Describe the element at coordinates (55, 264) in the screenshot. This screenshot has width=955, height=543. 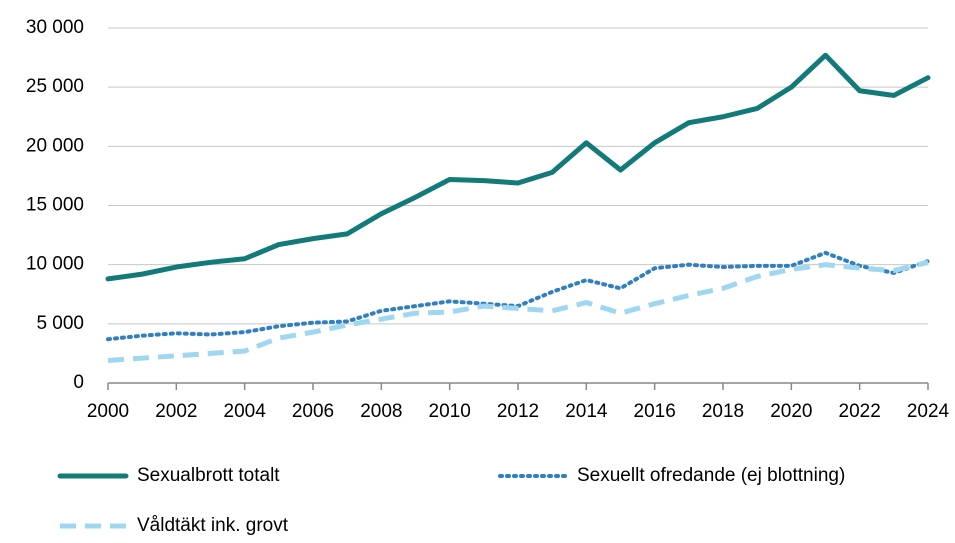
I see `y-tick-label: 10 000` at that location.